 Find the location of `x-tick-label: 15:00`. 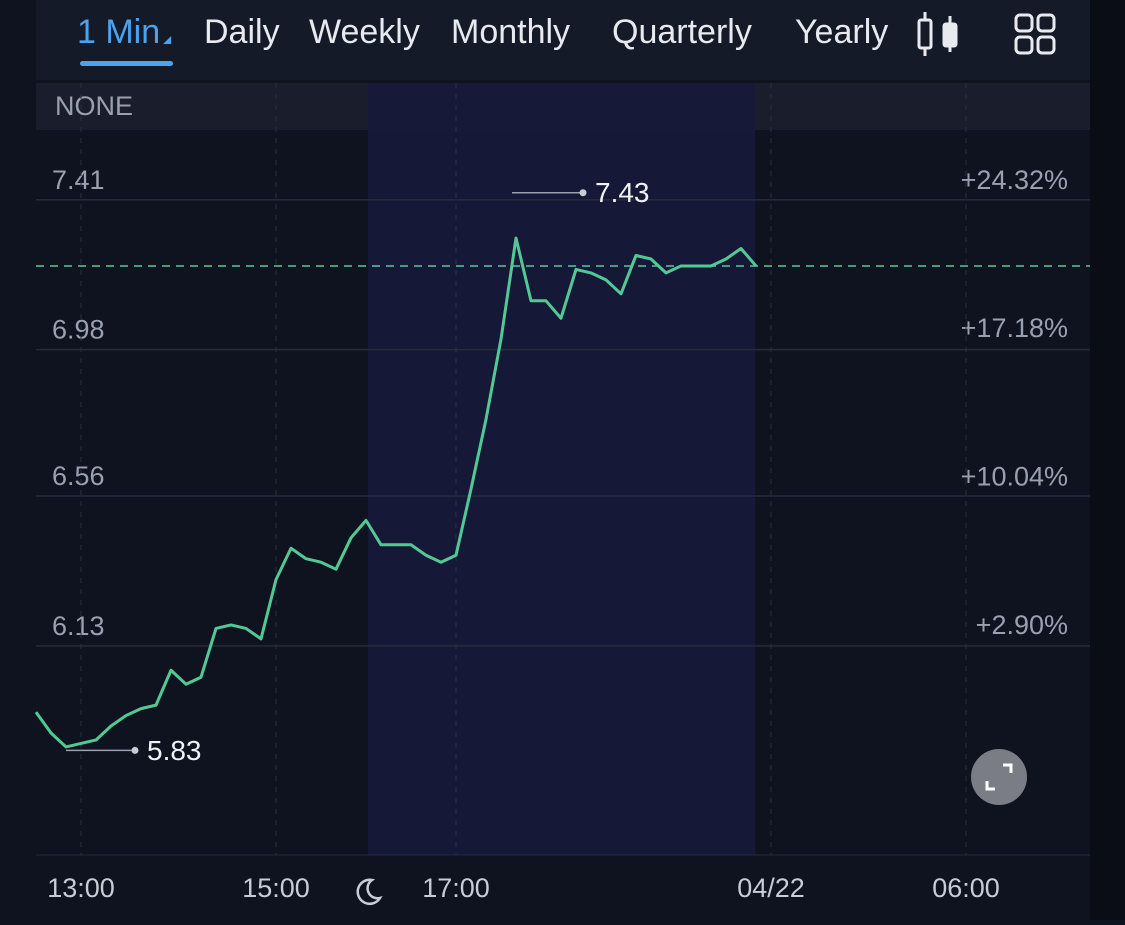

x-tick-label: 15:00 is located at coordinates (276, 888).